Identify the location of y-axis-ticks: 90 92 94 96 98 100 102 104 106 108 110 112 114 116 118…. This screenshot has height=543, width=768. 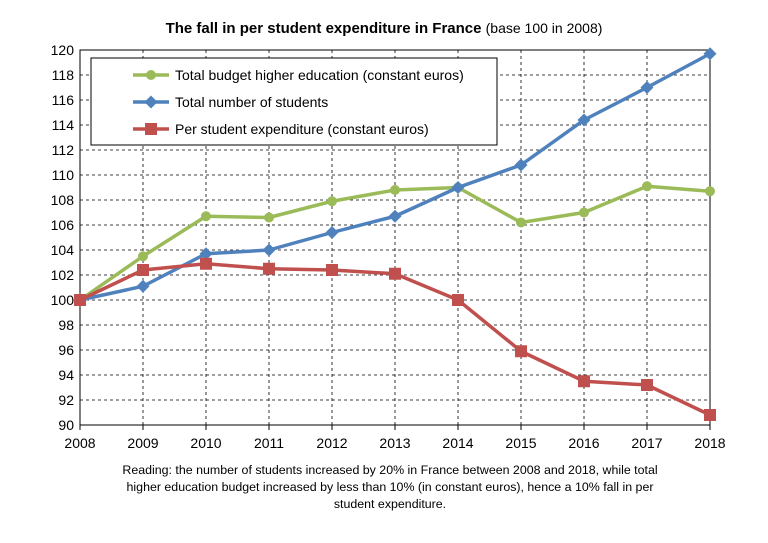
(63, 237).